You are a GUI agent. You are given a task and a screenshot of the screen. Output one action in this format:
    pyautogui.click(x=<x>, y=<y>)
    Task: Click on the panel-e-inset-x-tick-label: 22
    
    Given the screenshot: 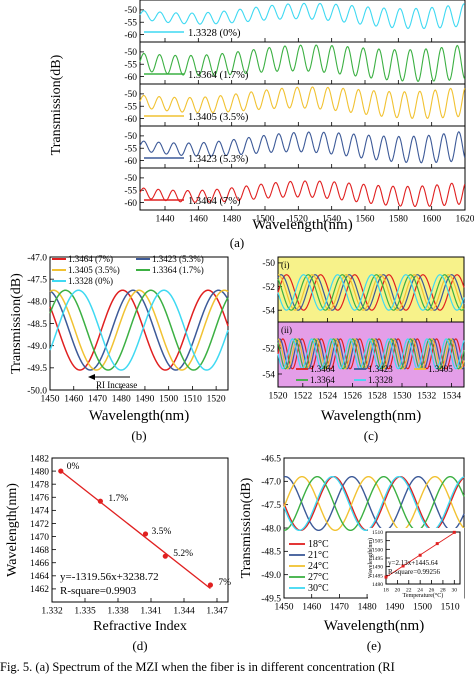 What is the action you would take?
    pyautogui.click(x=409, y=591)
    